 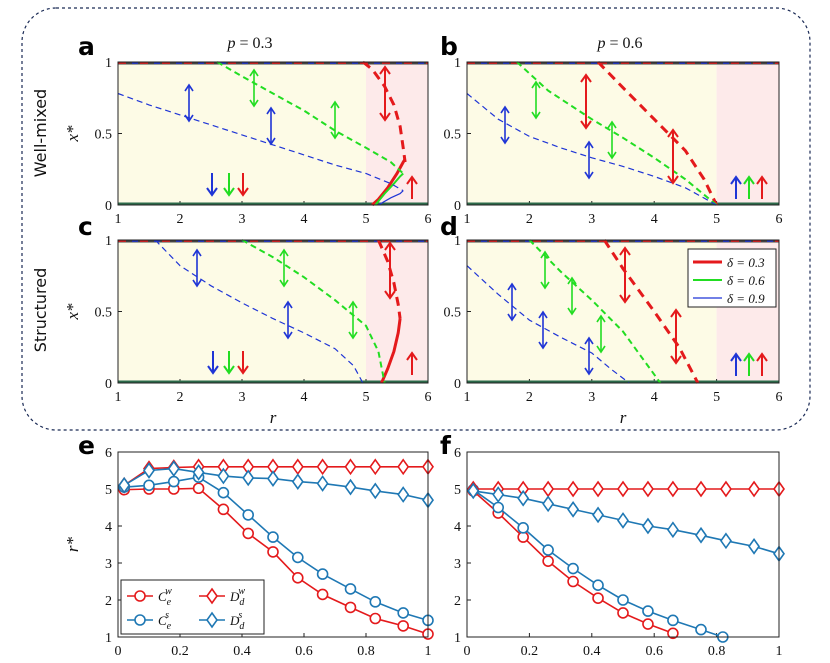 I want to click on y-axis-label: r*, so click(x=72, y=544).